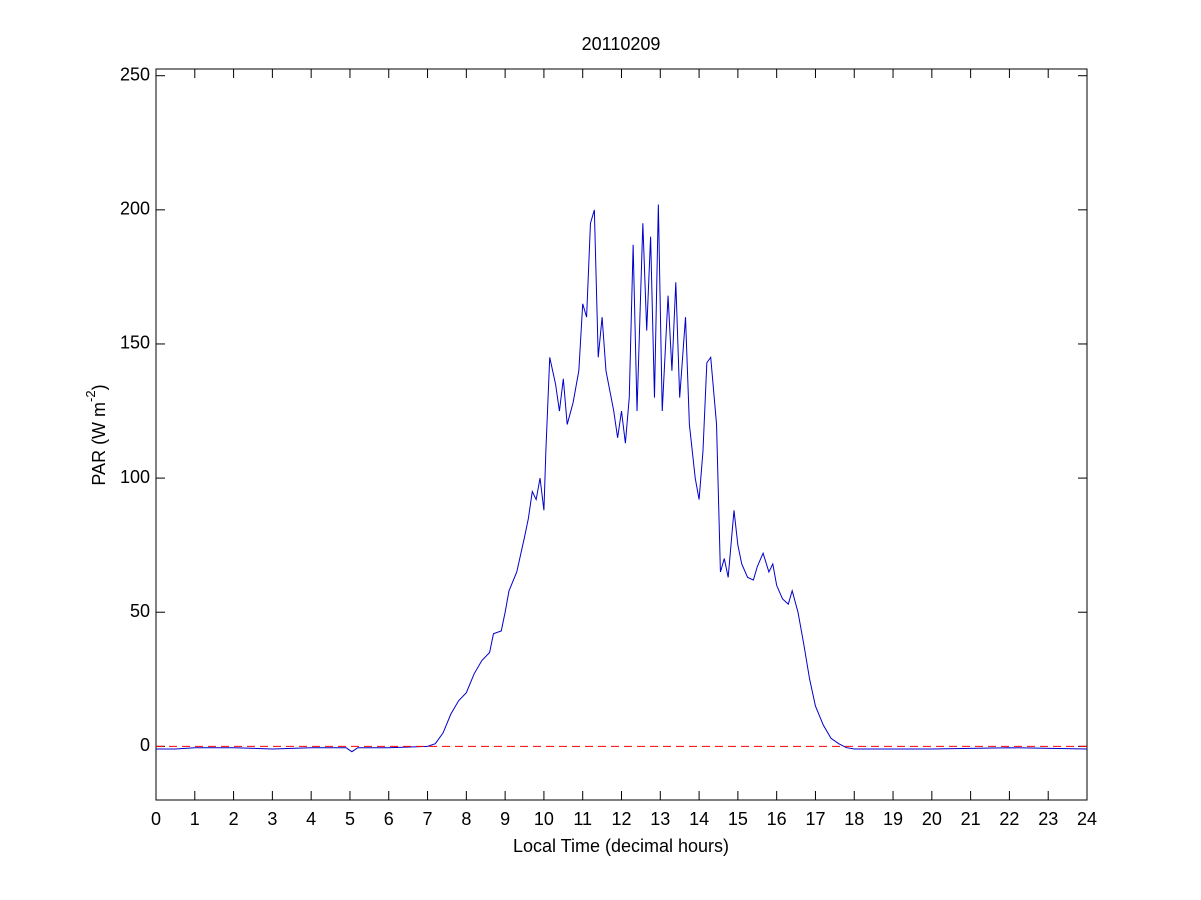 The height and width of the screenshot is (900, 1201). I want to click on x-tick-label: 19, so click(893, 819).